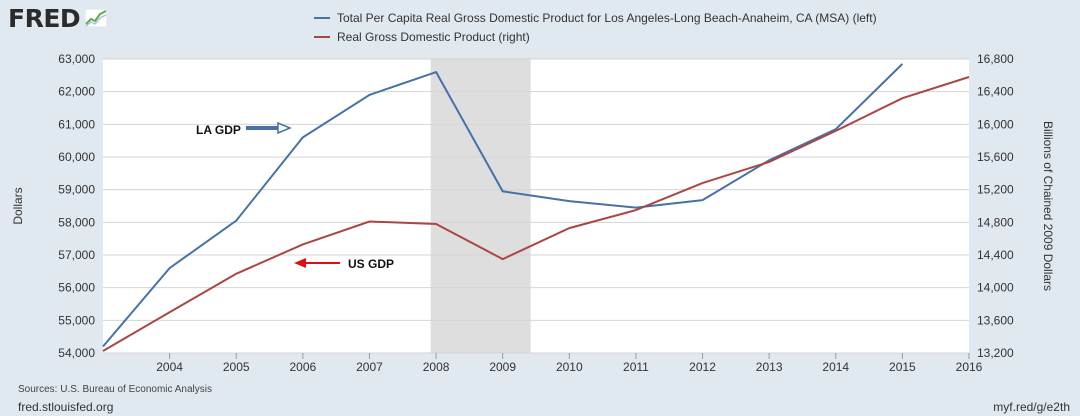 The width and height of the screenshot is (1080, 416). Describe the element at coordinates (636, 367) in the screenshot. I see `x-tick-label: 2011` at that location.